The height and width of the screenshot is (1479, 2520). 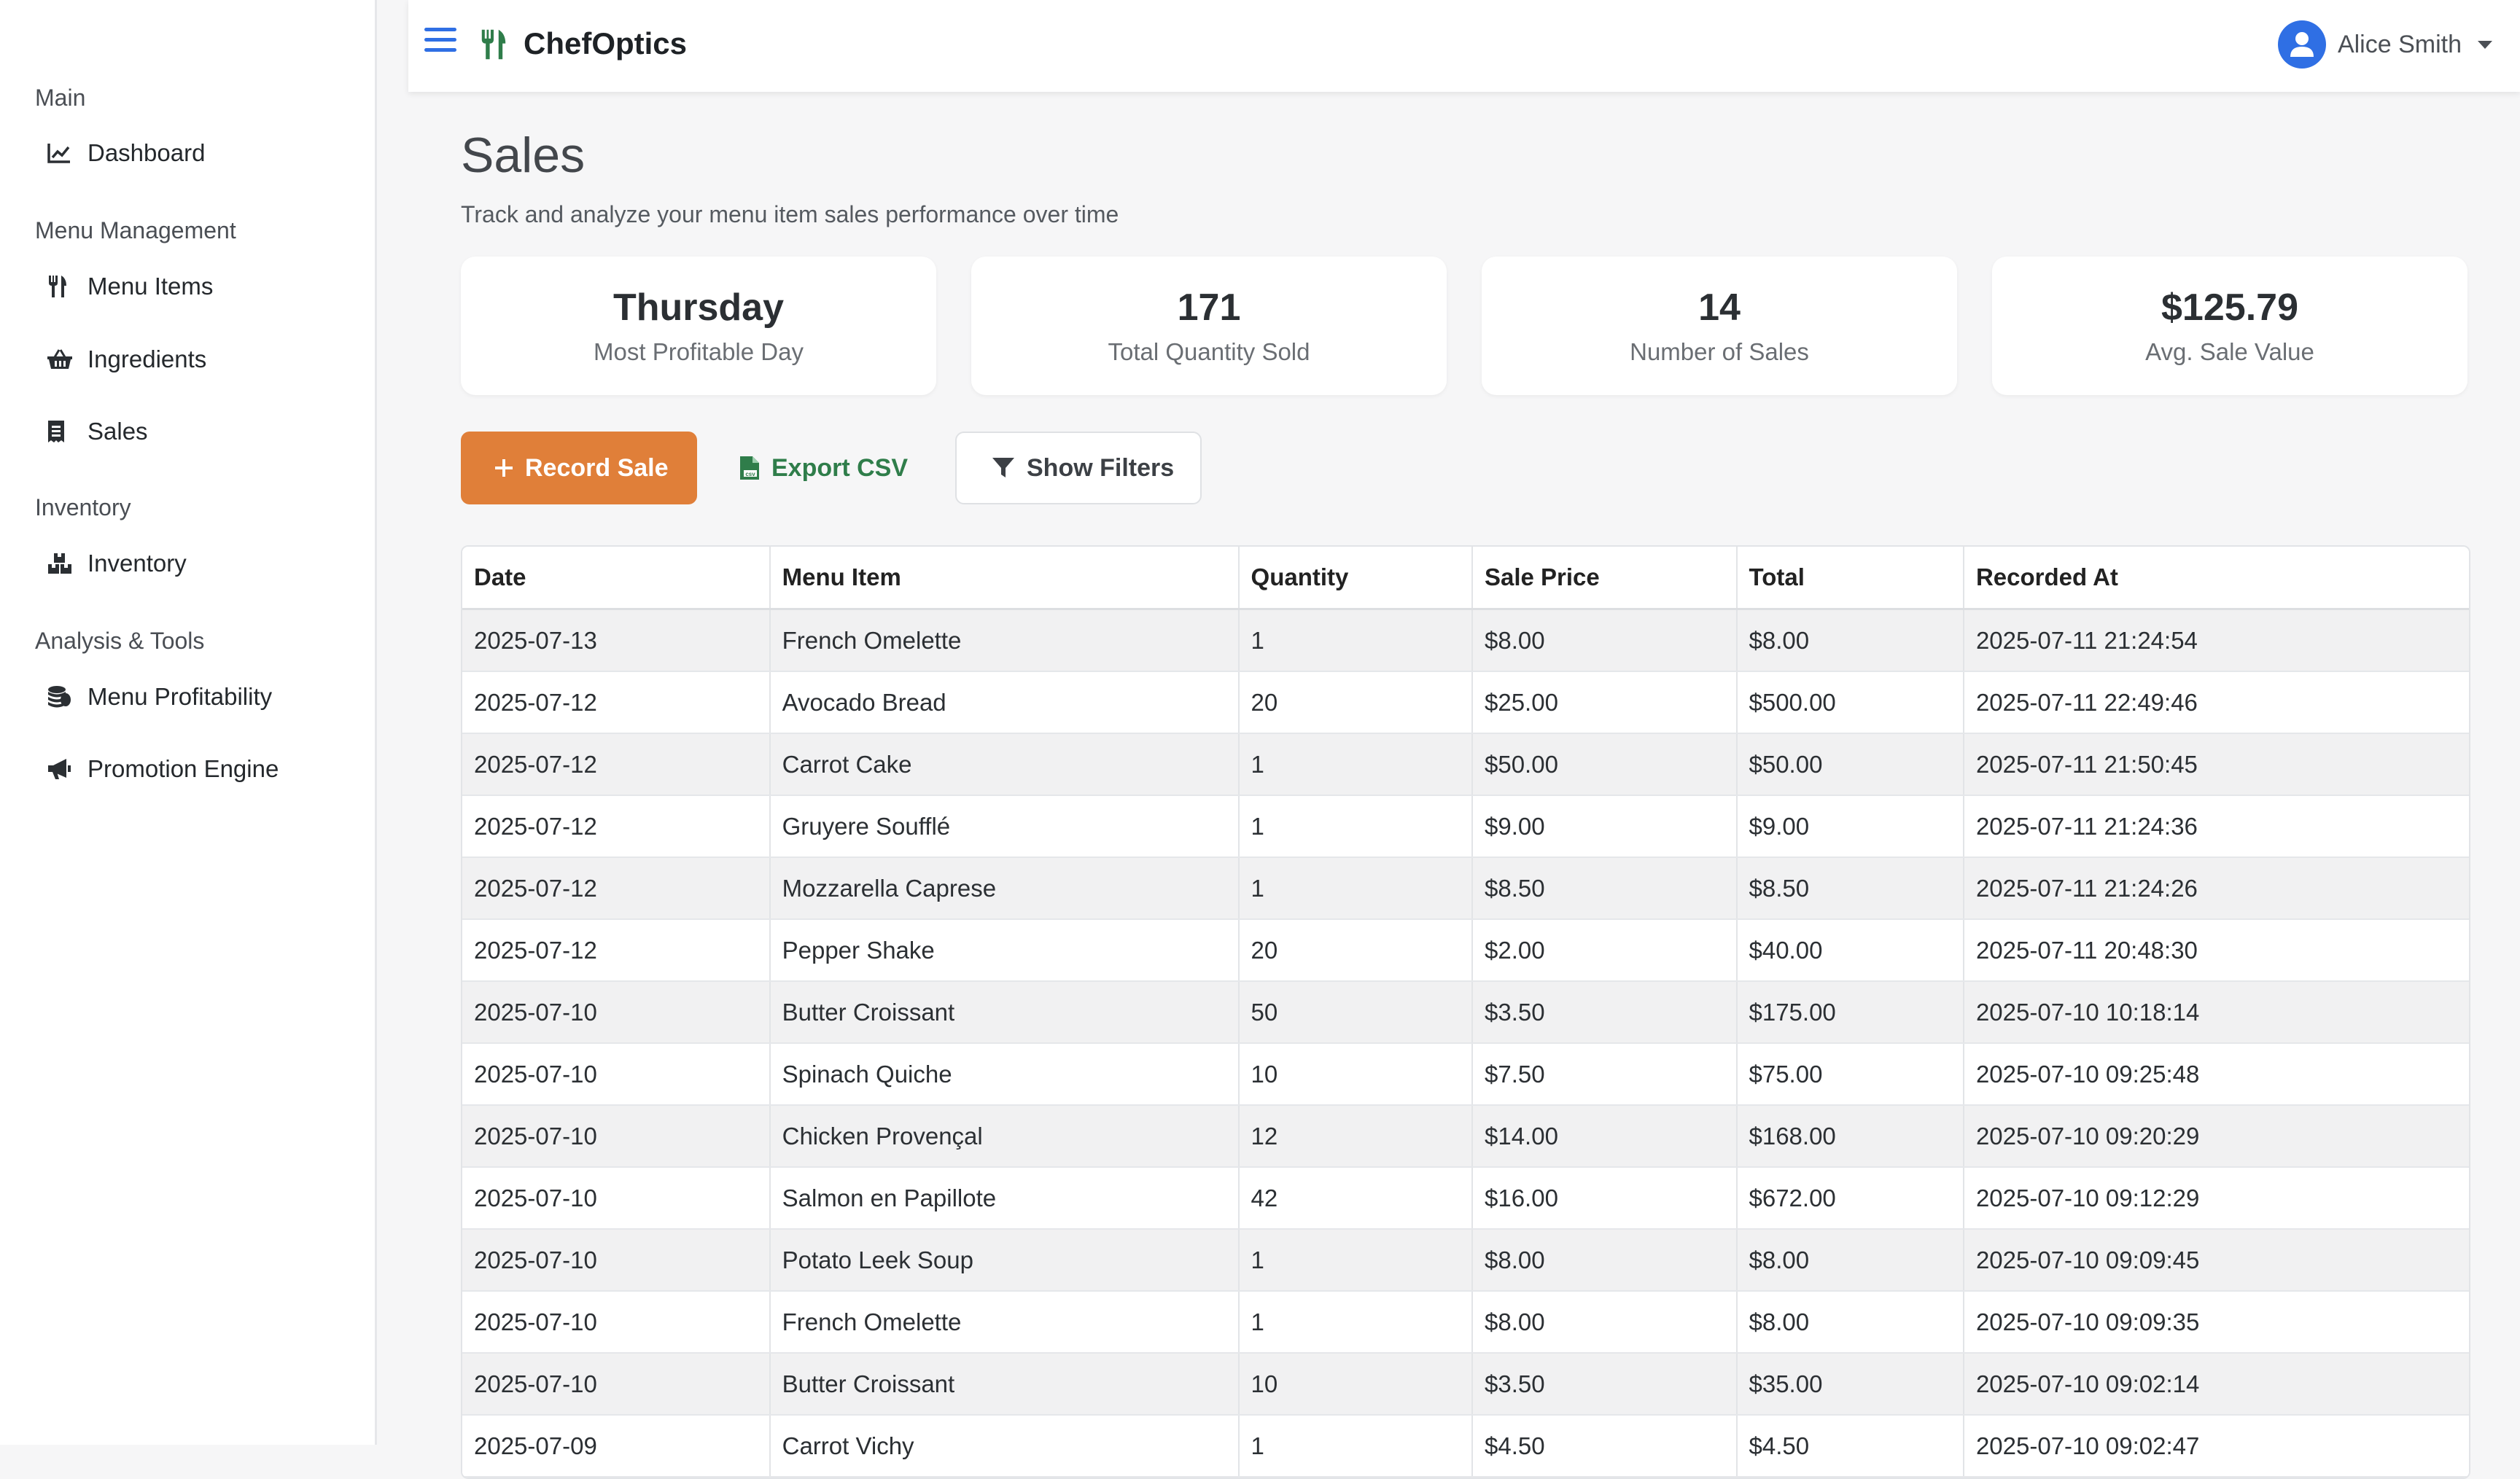 What do you see at coordinates (2216, 1322) in the screenshot?
I see `recorded-at-cell: 2025-07-10 09:09:35` at bounding box center [2216, 1322].